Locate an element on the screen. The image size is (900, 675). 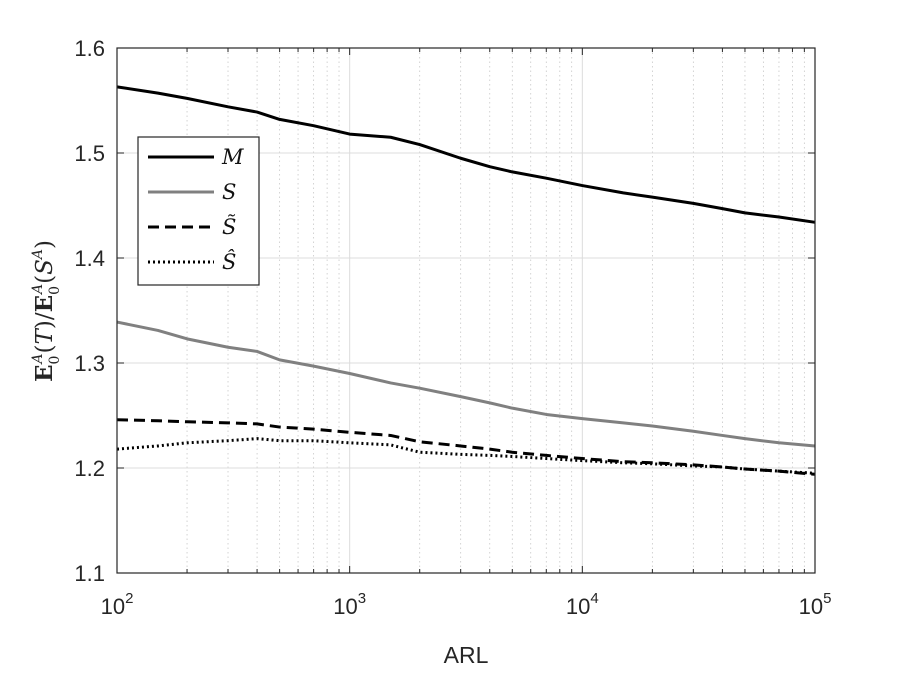
y-tick-label: 1.5 is located at coordinates (89, 153).